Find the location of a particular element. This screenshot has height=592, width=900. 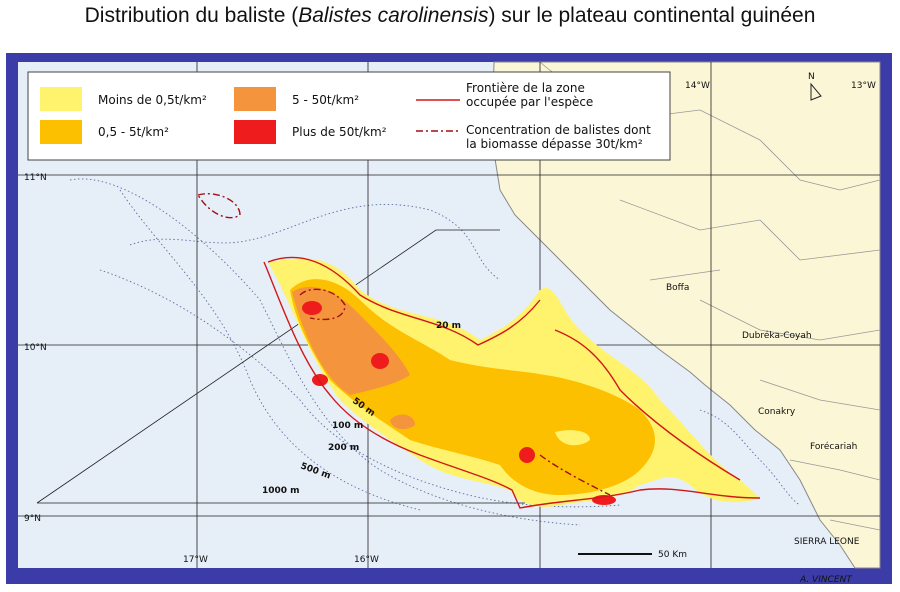

legend-label: Moins de 0,5t/km² is located at coordinates (152, 100).